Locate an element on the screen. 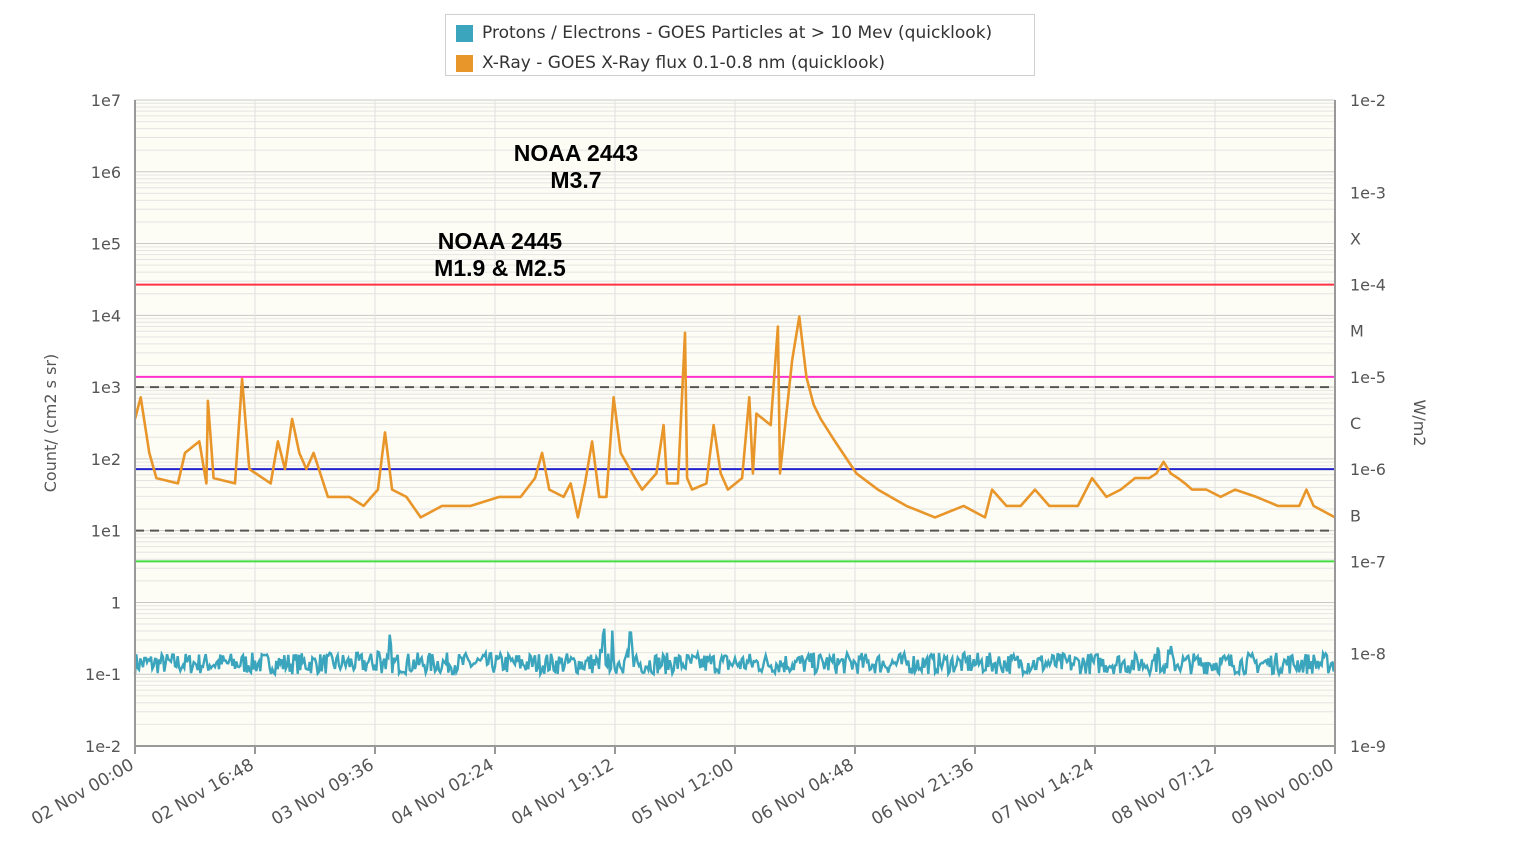  right-axis-title: W/m2 is located at coordinates (1419, 423).